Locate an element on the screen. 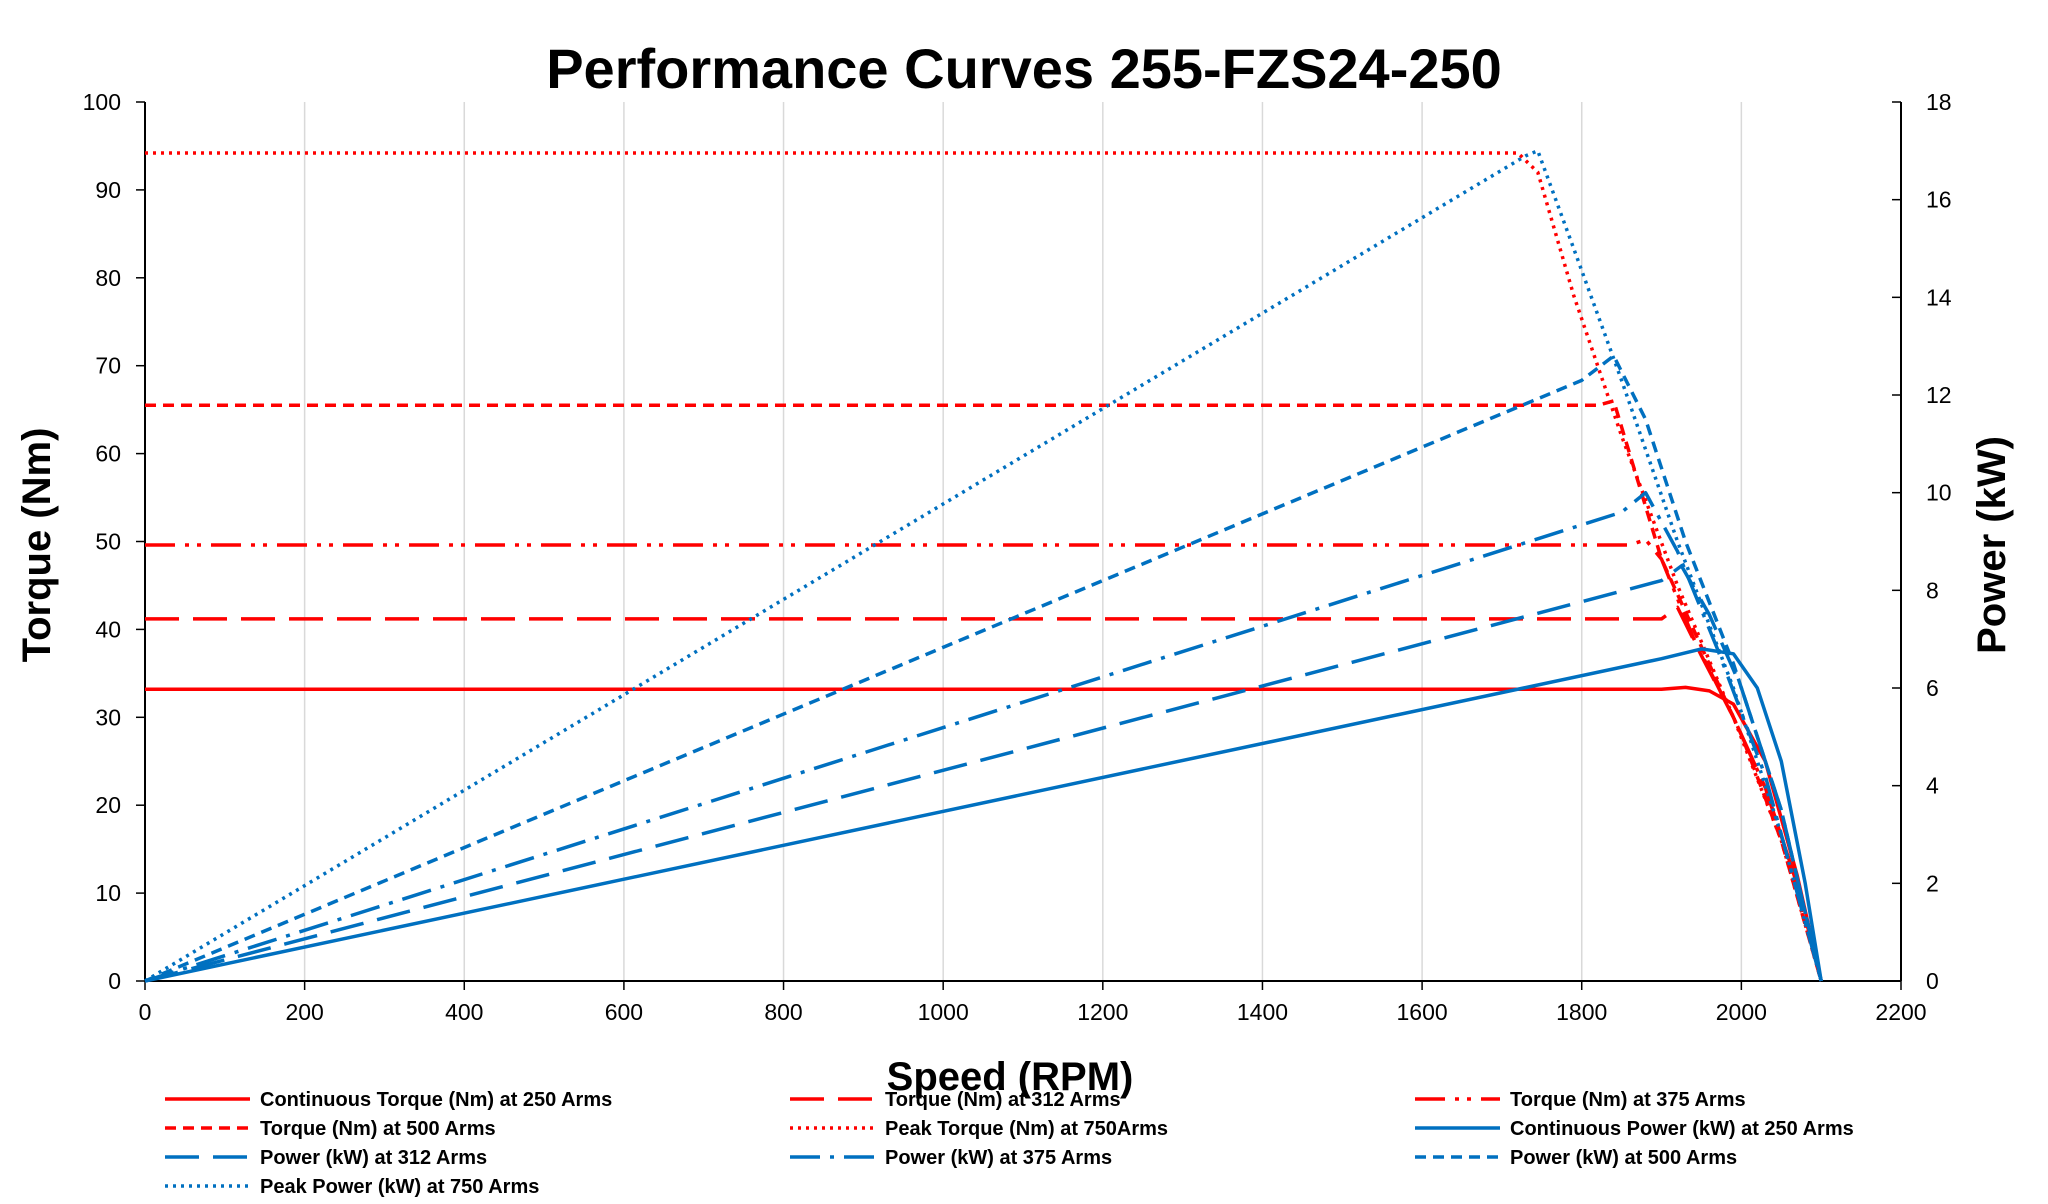 This screenshot has height=1204, width=2048. y-right-tick-label: 18 is located at coordinates (1939, 102).